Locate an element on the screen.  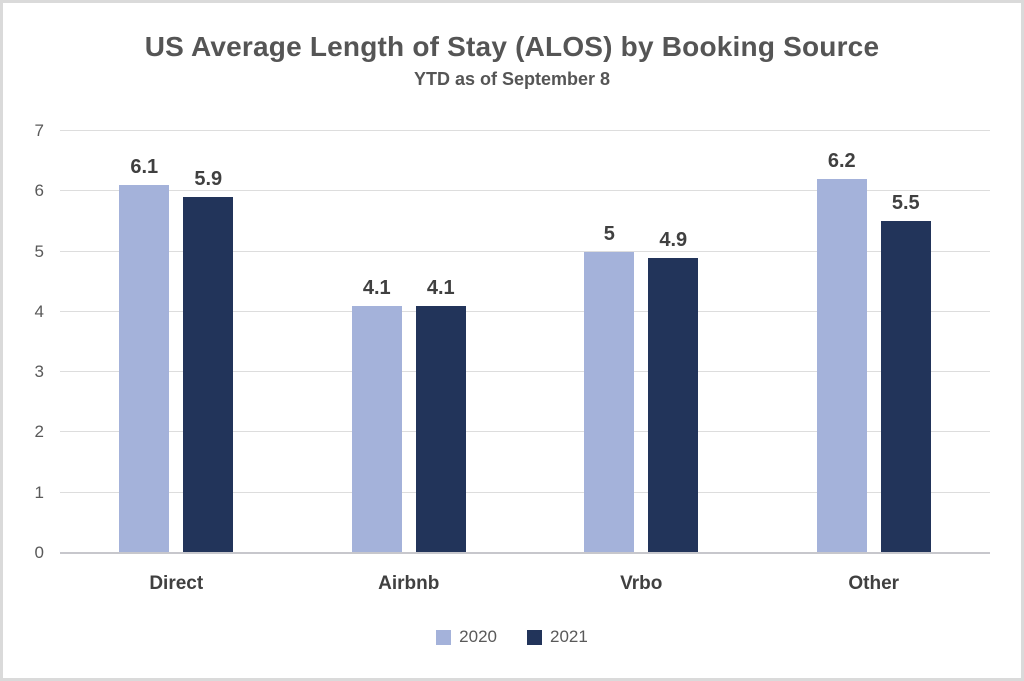
legend-item-2021: 2021 is located at coordinates (557, 637).